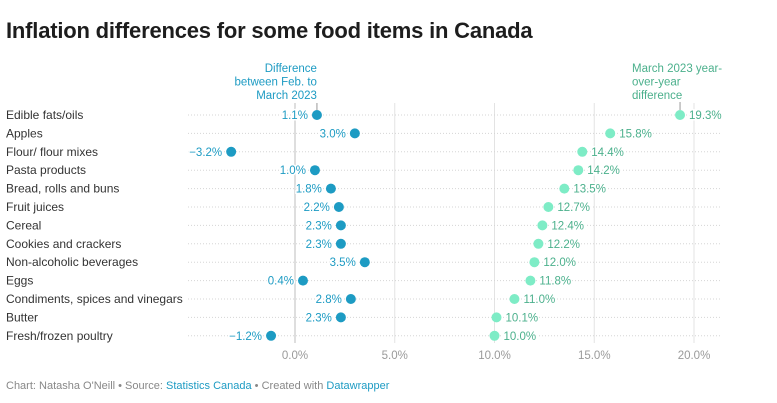 This screenshot has height=403, width=777. What do you see at coordinates (46, 170) in the screenshot?
I see `category-label: Pasta products` at bounding box center [46, 170].